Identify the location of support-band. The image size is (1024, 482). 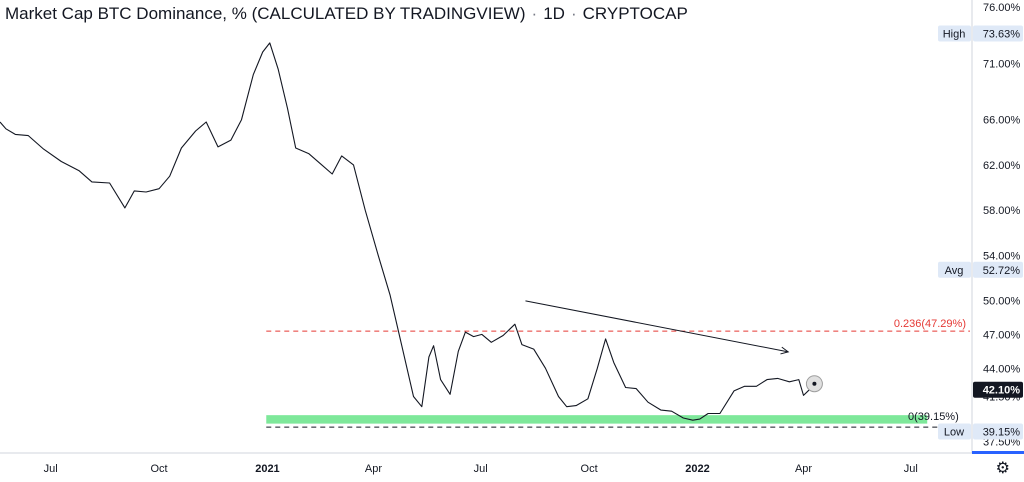
(597, 419).